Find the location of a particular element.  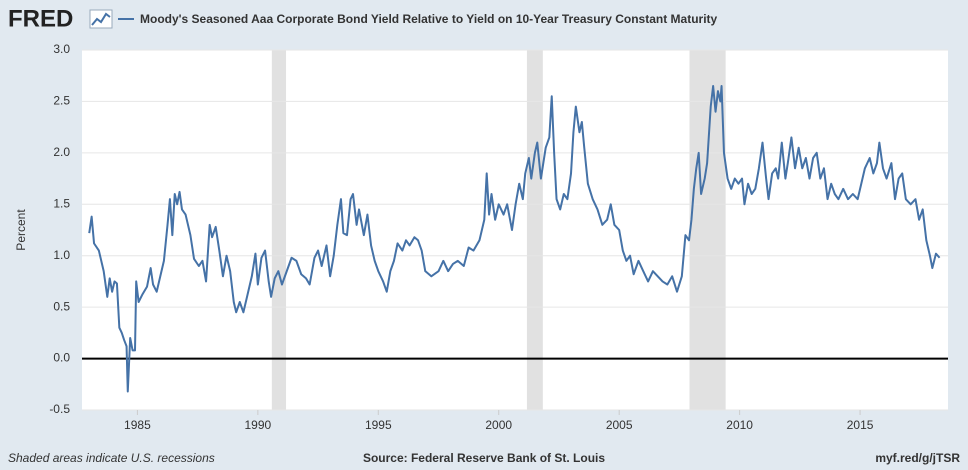

y-tick-label: 0.0 is located at coordinates (61, 358).